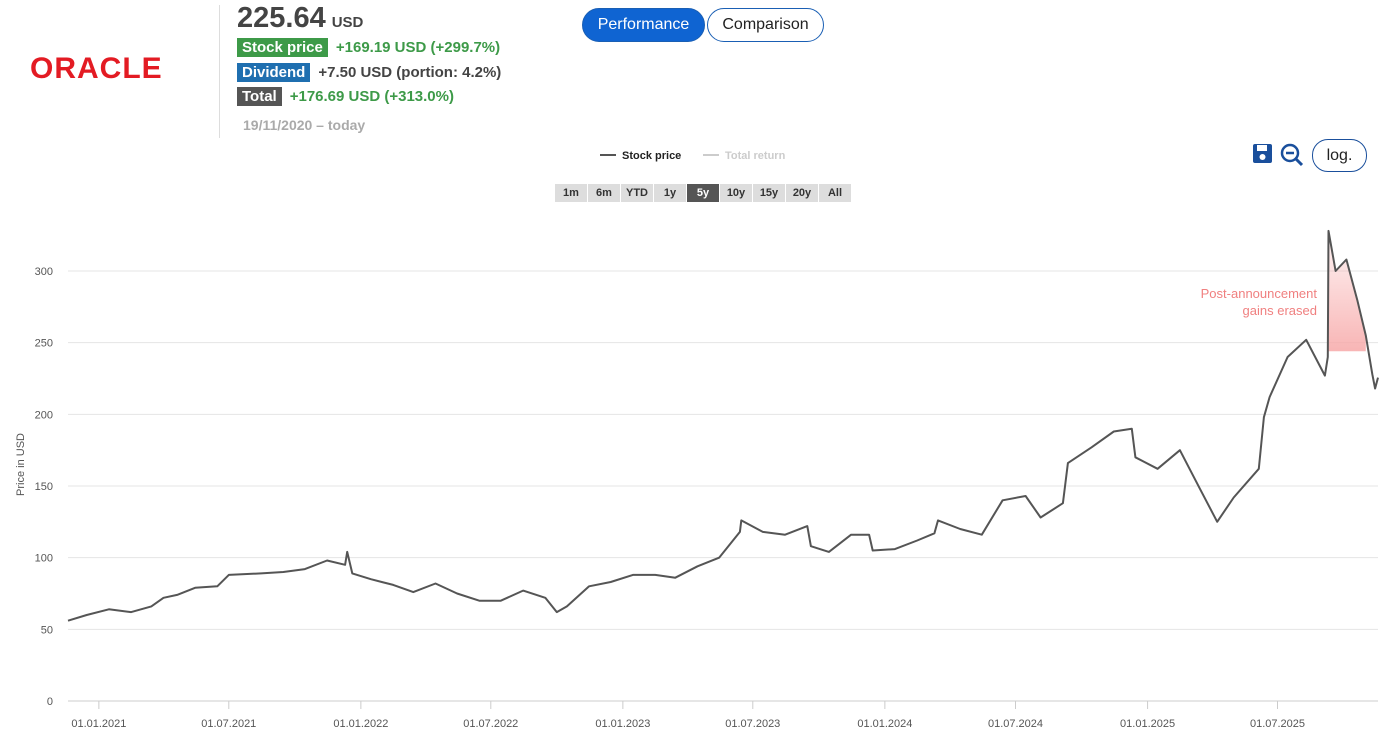 This screenshot has width=1387, height=749. I want to click on row-label: Total, so click(259, 96).